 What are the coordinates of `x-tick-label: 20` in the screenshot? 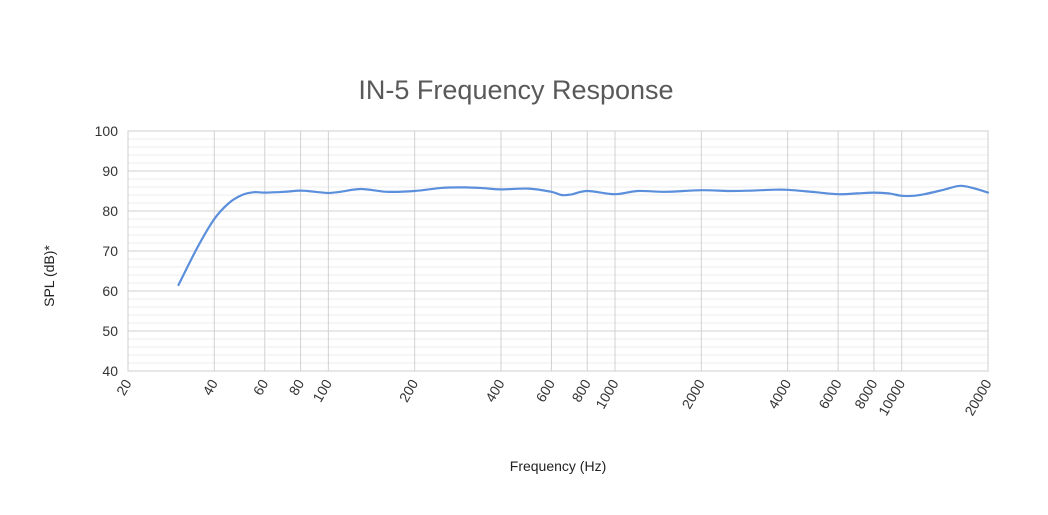 It's located at (124, 387).